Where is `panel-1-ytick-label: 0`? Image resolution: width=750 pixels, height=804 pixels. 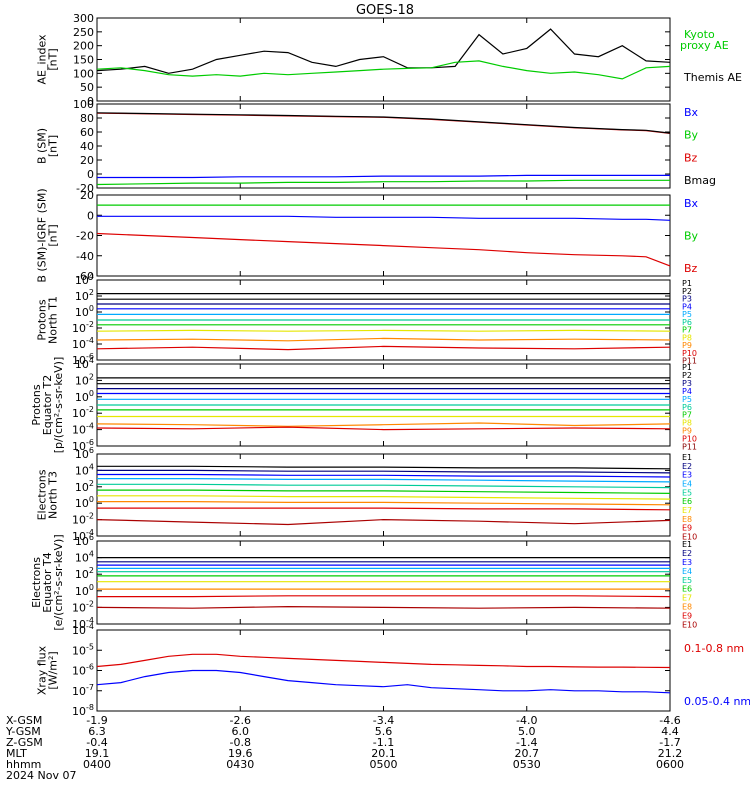
panel-1-ytick-label: 0 is located at coordinates (90, 101).